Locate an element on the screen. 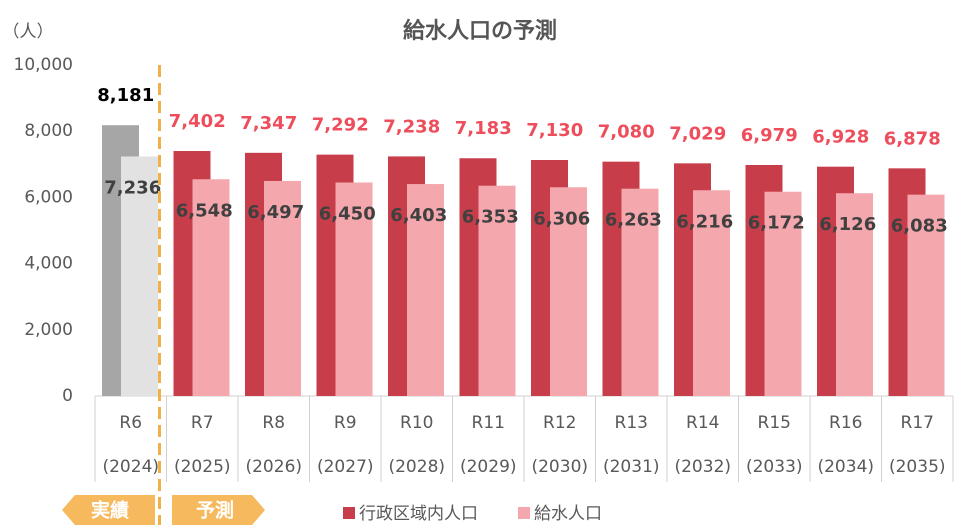  x-tick-label: R12 is located at coordinates (559, 423).